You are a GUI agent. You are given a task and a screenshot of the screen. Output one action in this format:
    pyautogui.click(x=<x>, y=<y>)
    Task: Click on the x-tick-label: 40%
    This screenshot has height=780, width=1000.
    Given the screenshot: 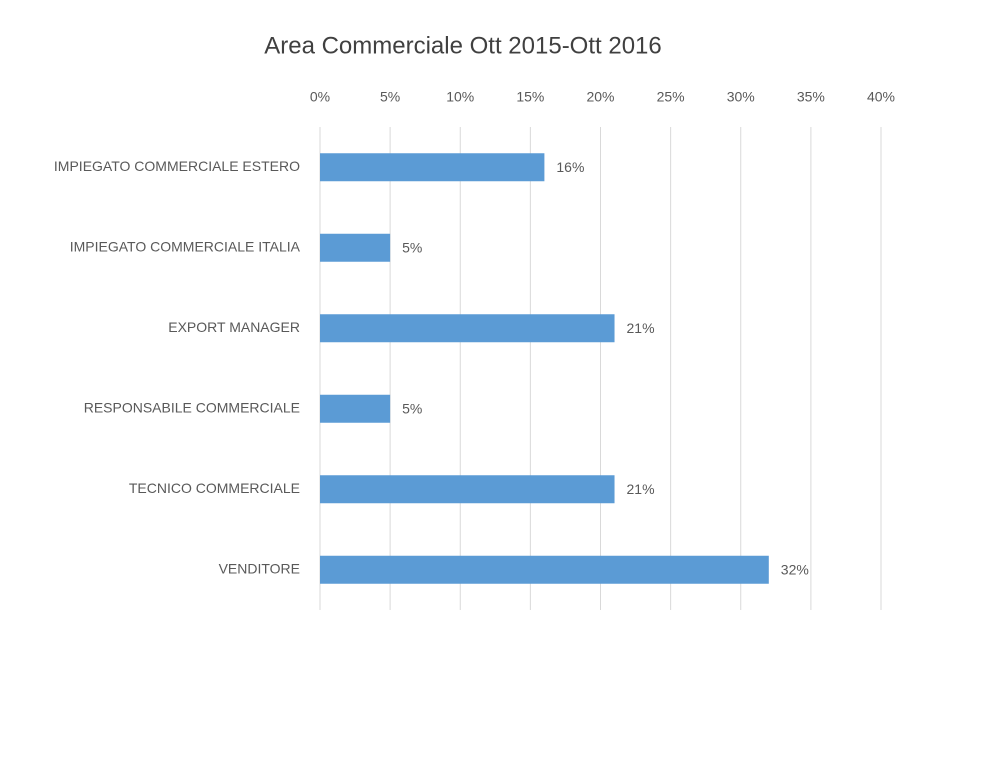 What is the action you would take?
    pyautogui.click(x=881, y=97)
    